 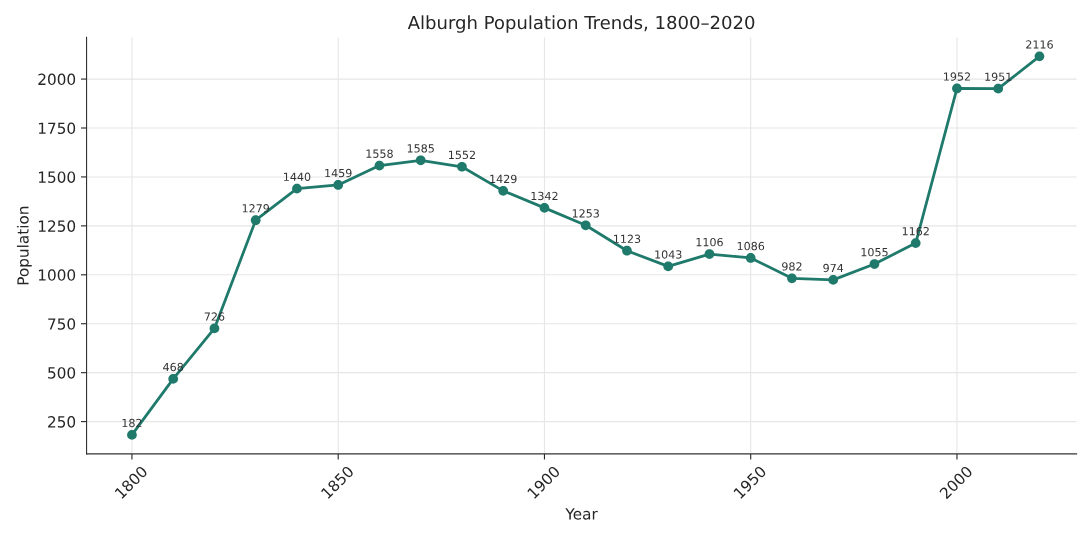 What do you see at coordinates (462, 155) in the screenshot?
I see `data-label: 1552` at bounding box center [462, 155].